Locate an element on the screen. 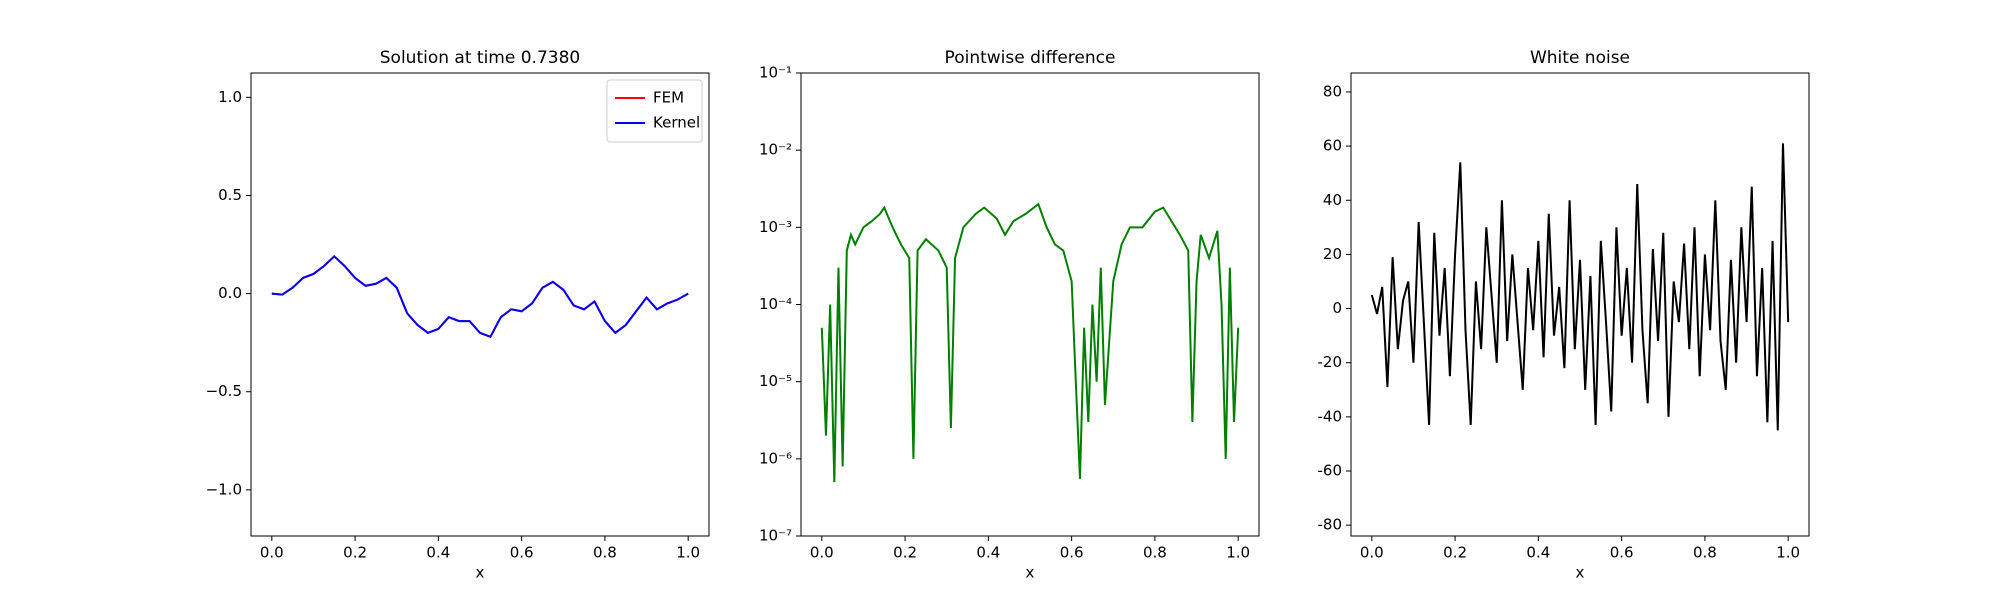 The image size is (2000, 600). y-tick-label: 10⁻¹ is located at coordinates (775, 73).